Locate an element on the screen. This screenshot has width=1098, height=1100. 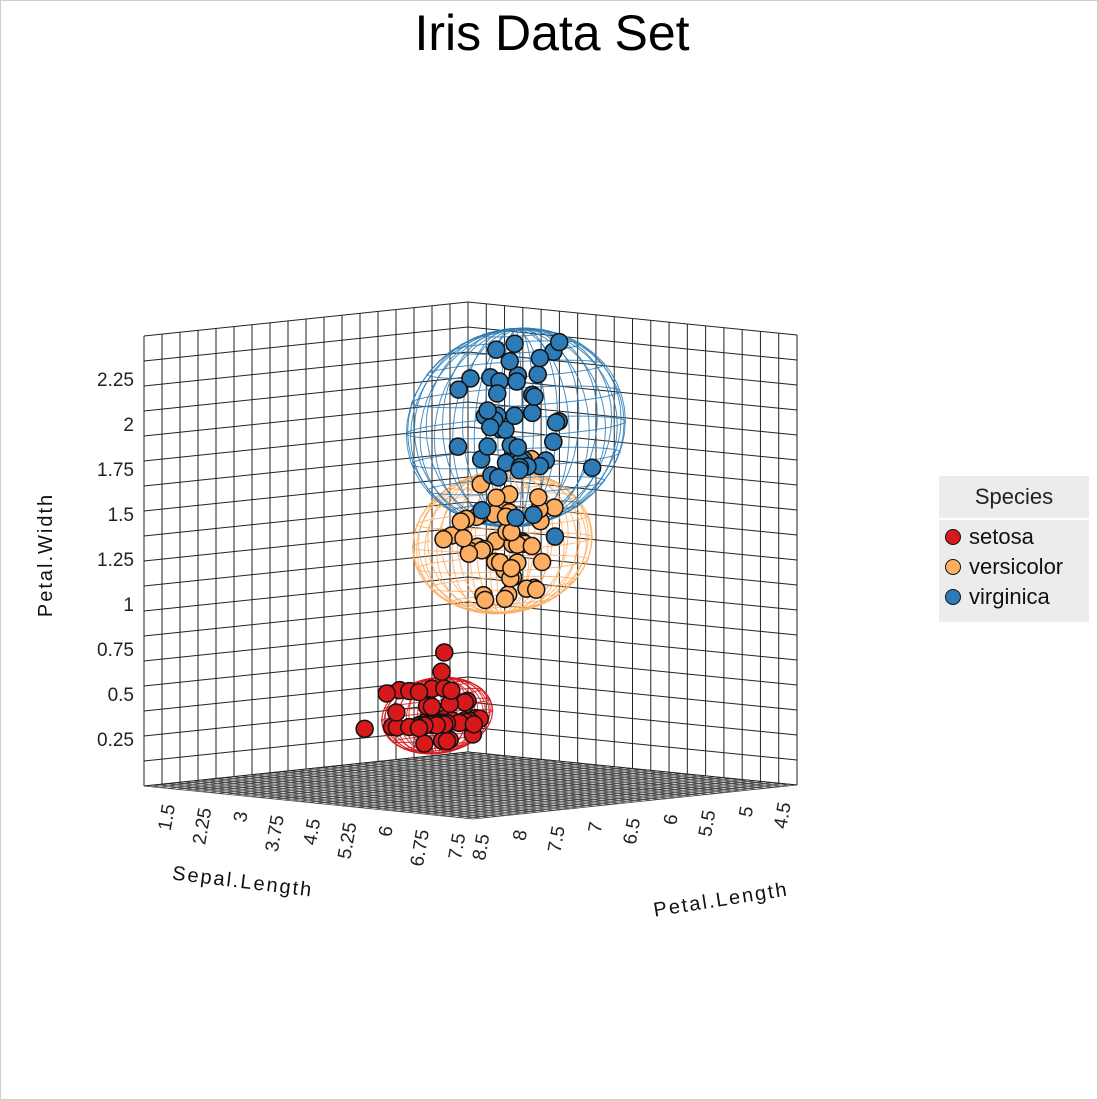
z-tick-label: 2.25 is located at coordinates (115, 380).